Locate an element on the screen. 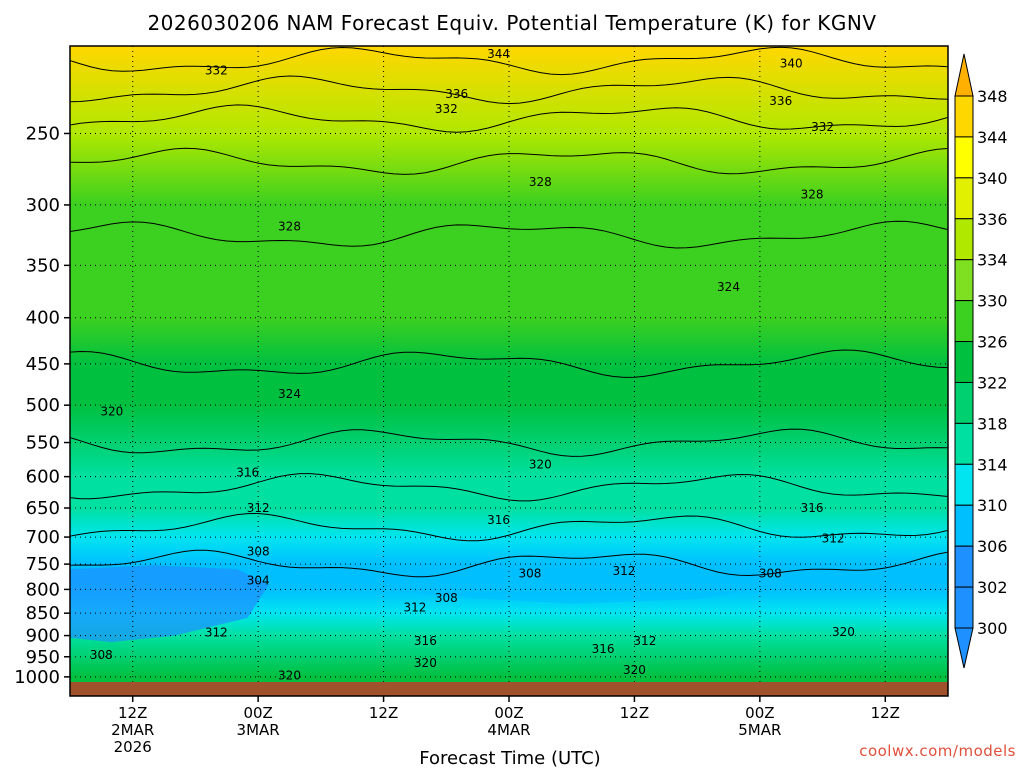 The image size is (1024, 768). y-tick-label: 900 is located at coordinates (43, 636).